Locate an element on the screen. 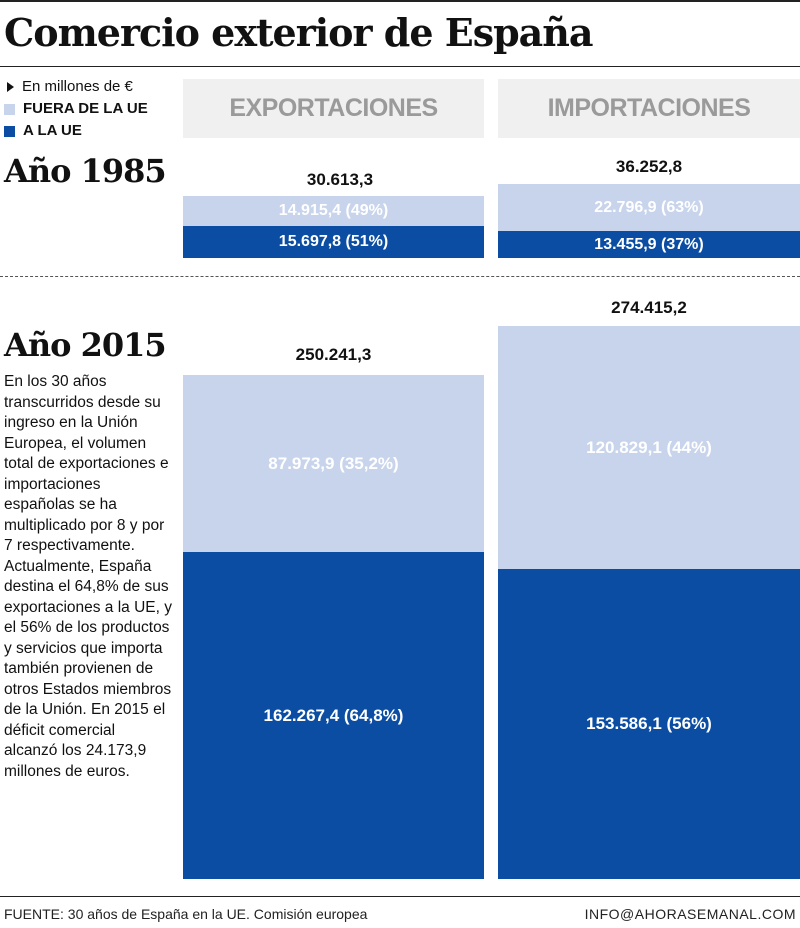  legend-swatch-ue is located at coordinates (9, 131).